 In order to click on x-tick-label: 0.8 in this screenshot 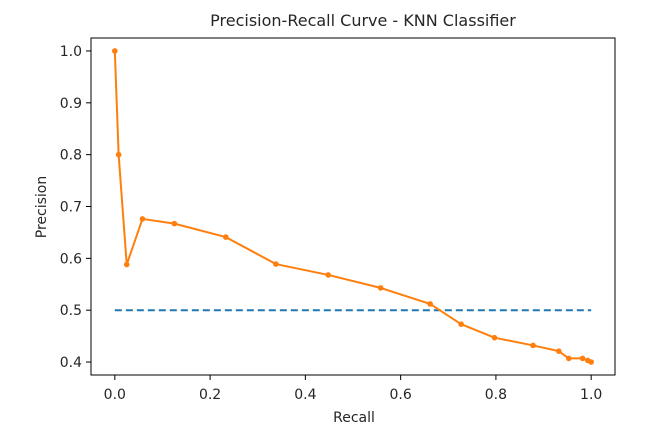, I will do `click(496, 395)`.